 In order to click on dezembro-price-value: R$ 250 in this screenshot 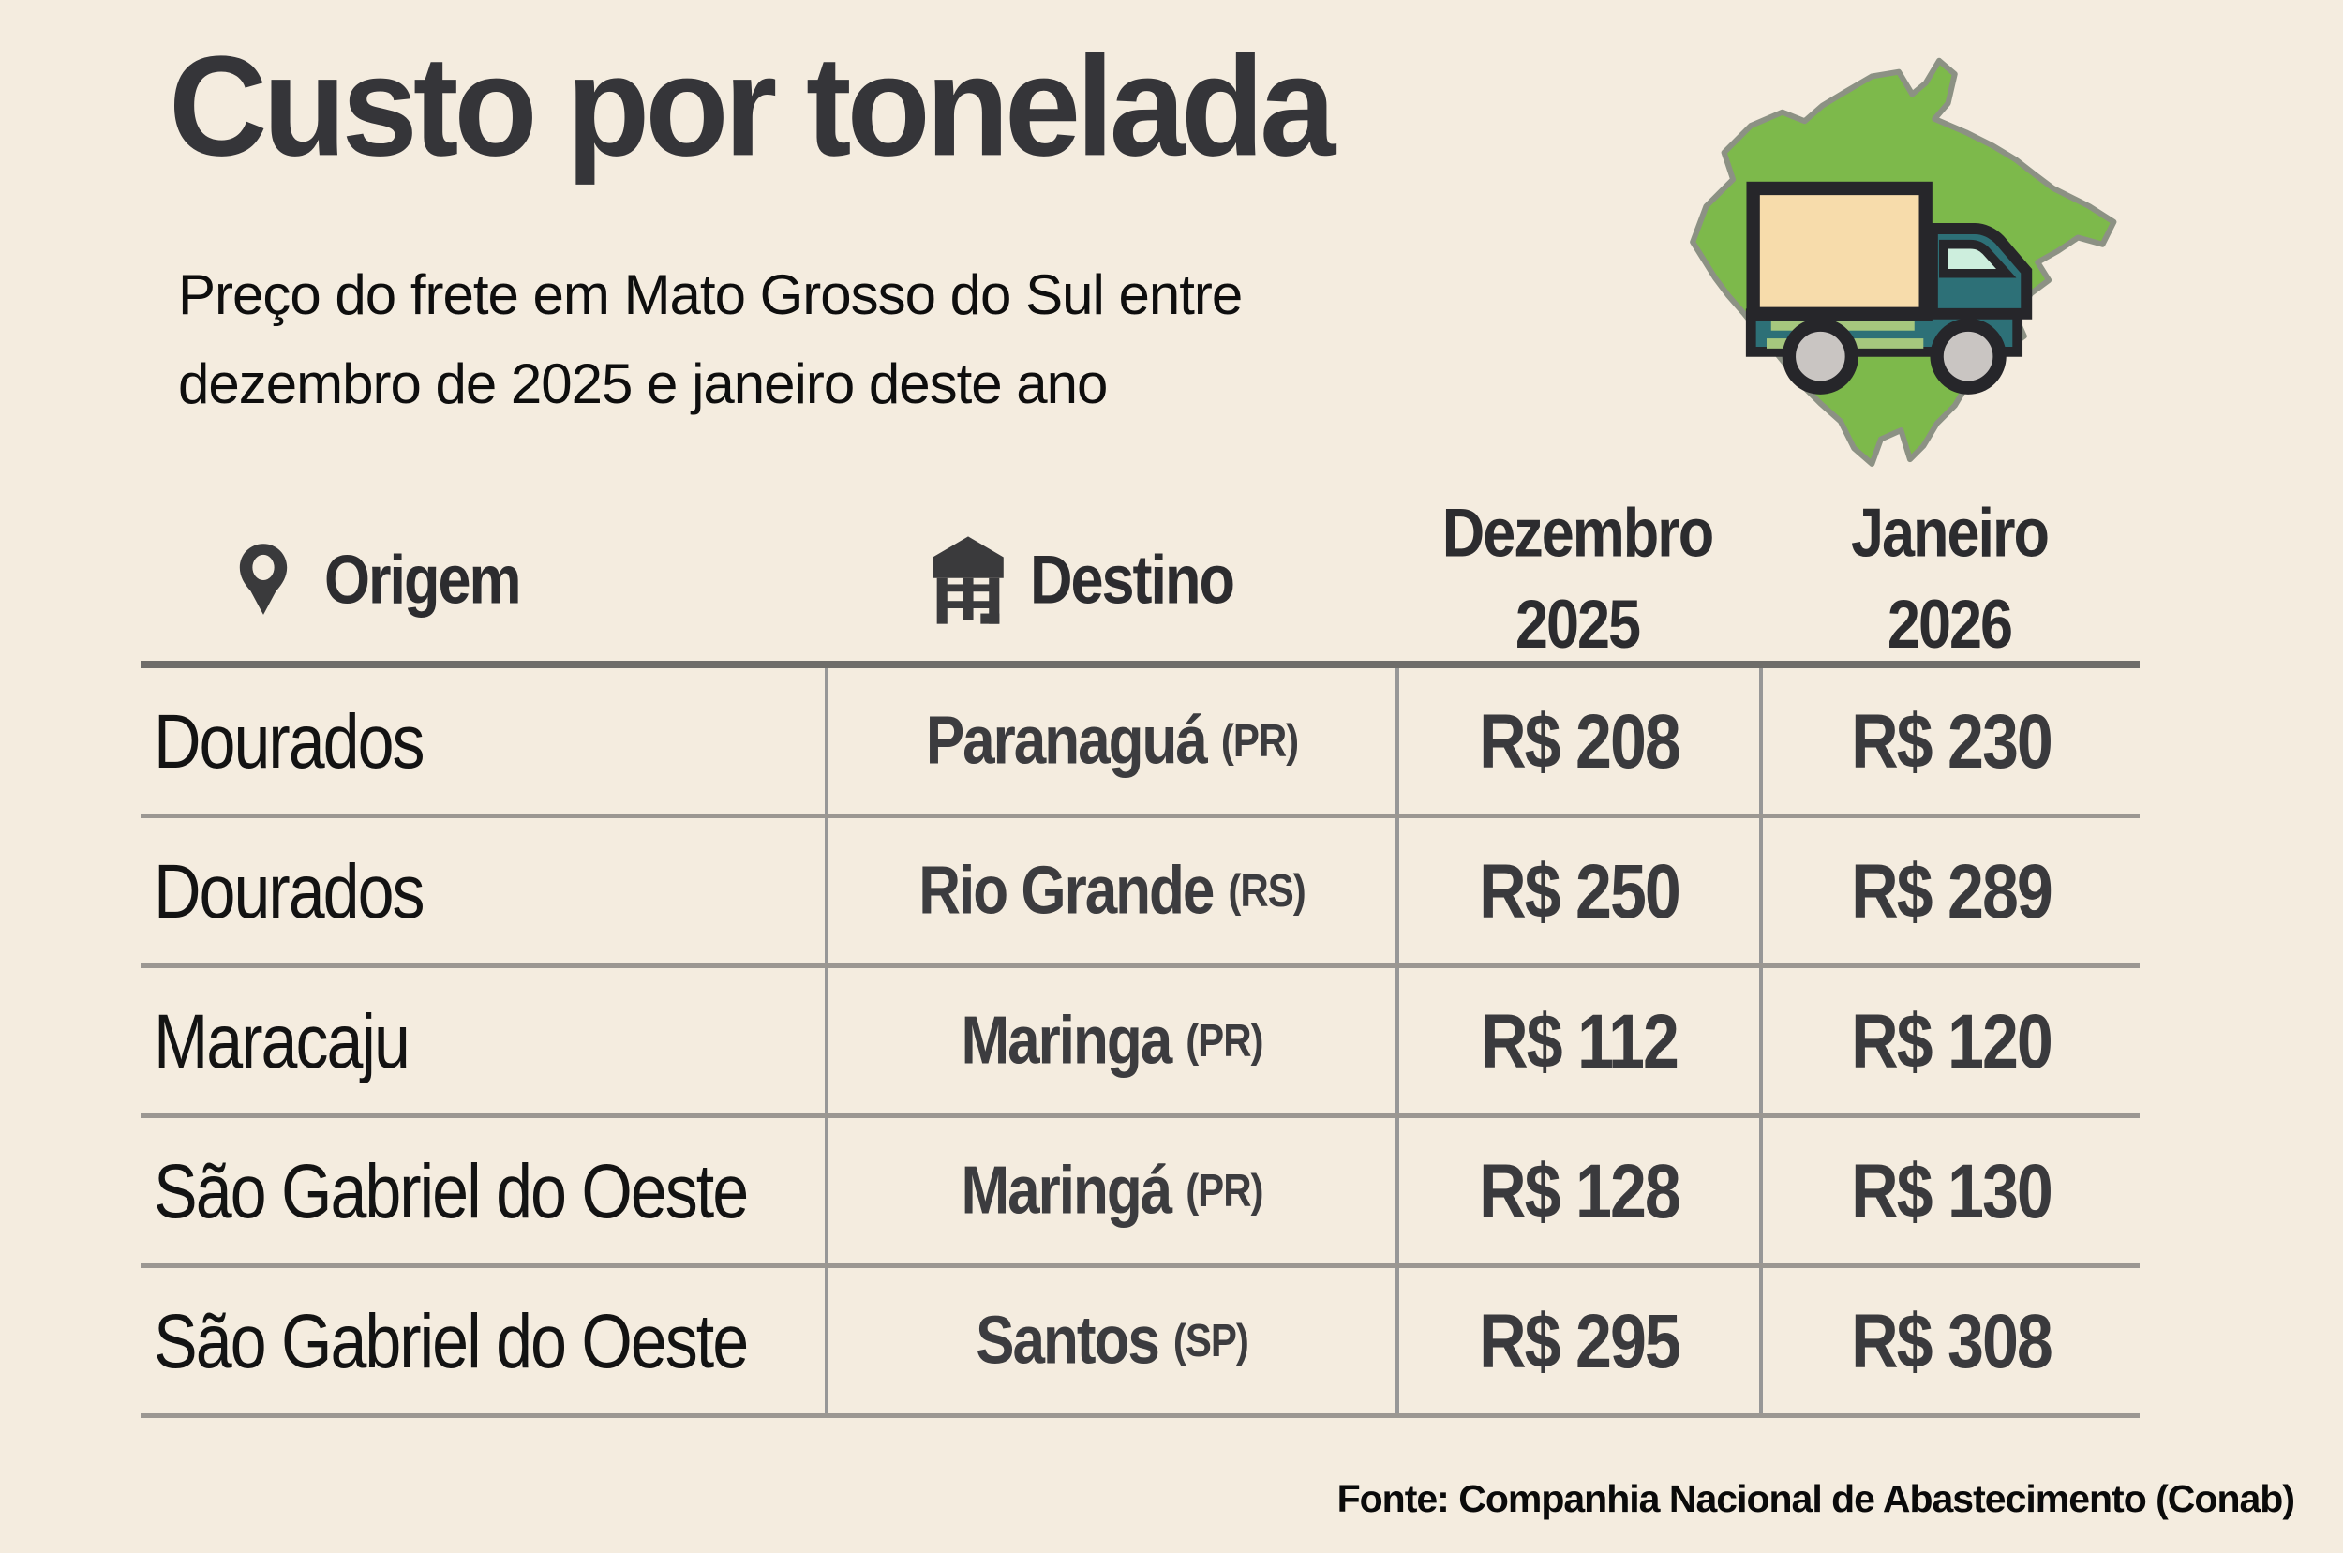, I will do `click(1580, 891)`.